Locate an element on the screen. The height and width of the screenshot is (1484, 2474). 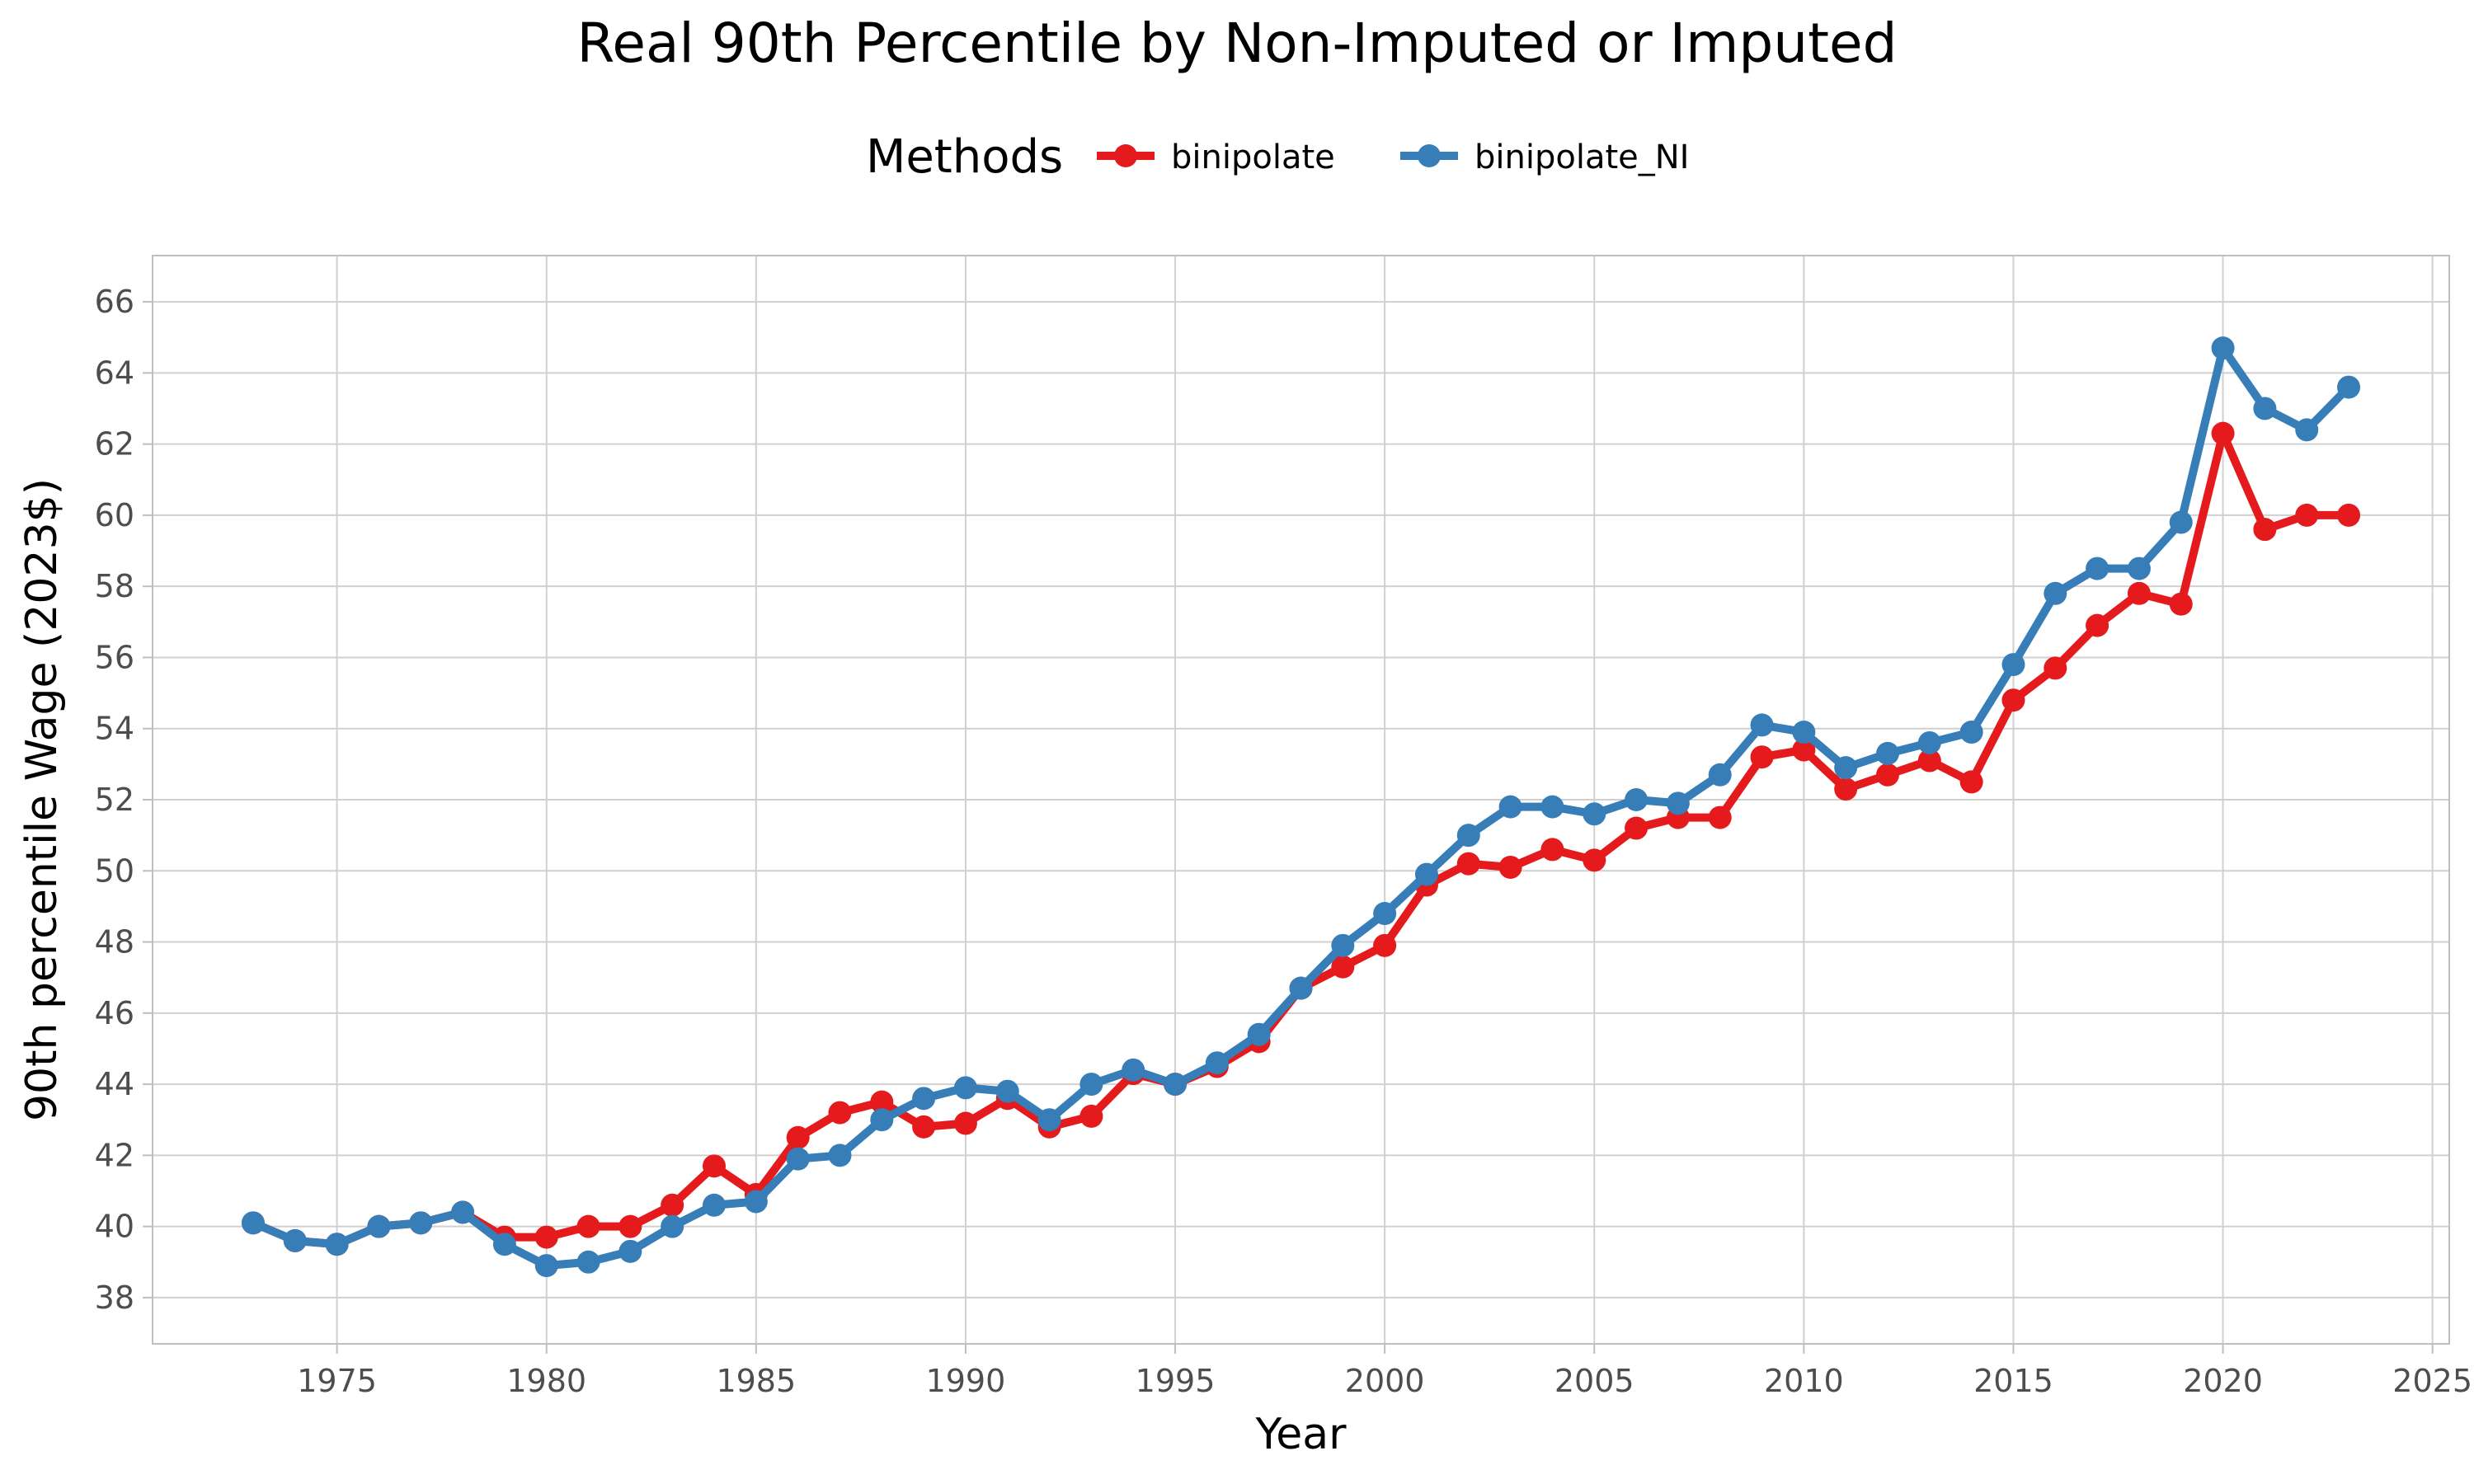
x-tick-label: 1980 is located at coordinates (546, 1381).